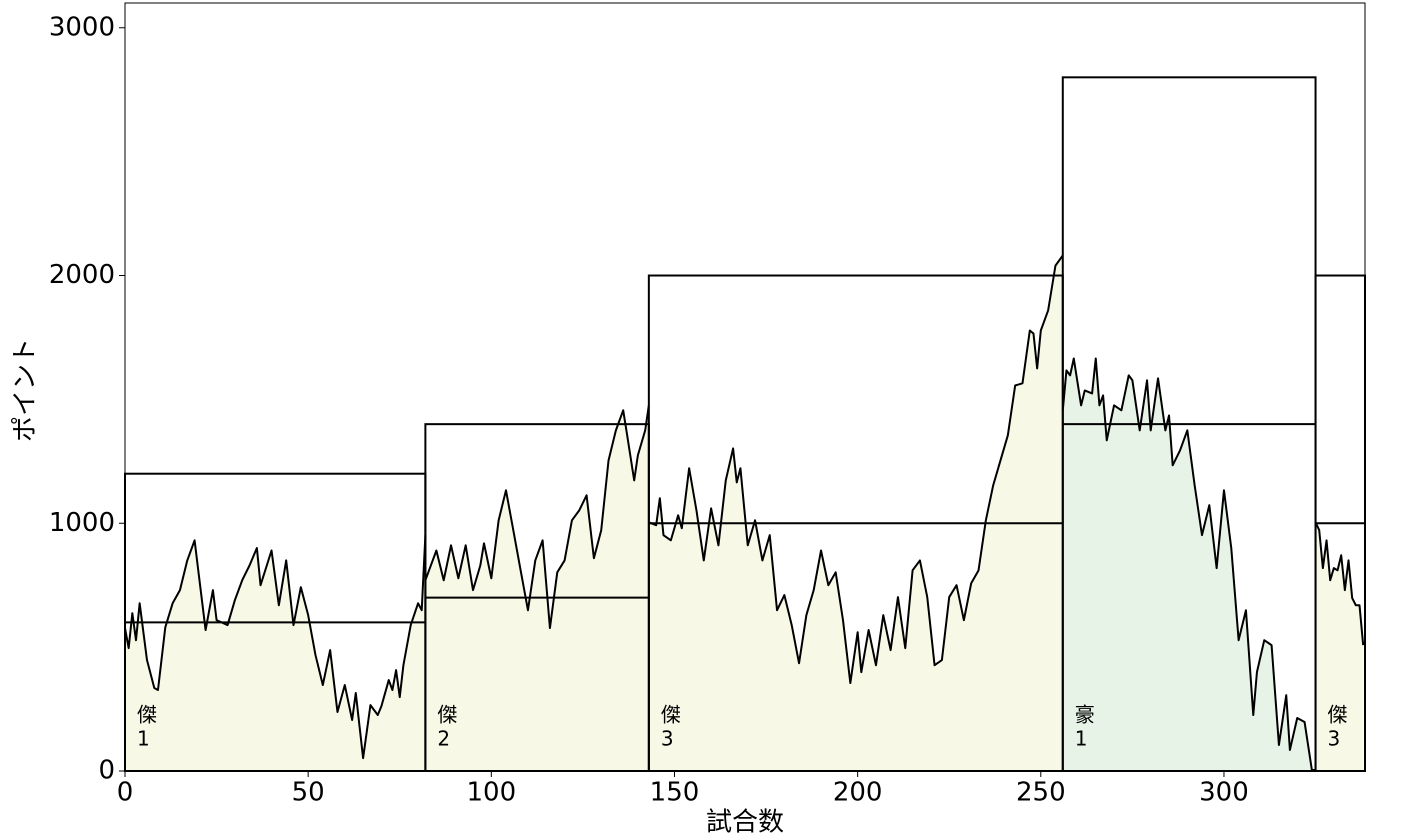 Image resolution: width=1412 pixels, height=840 pixels. I want to click on y-tick-label: 2000, so click(82, 275).